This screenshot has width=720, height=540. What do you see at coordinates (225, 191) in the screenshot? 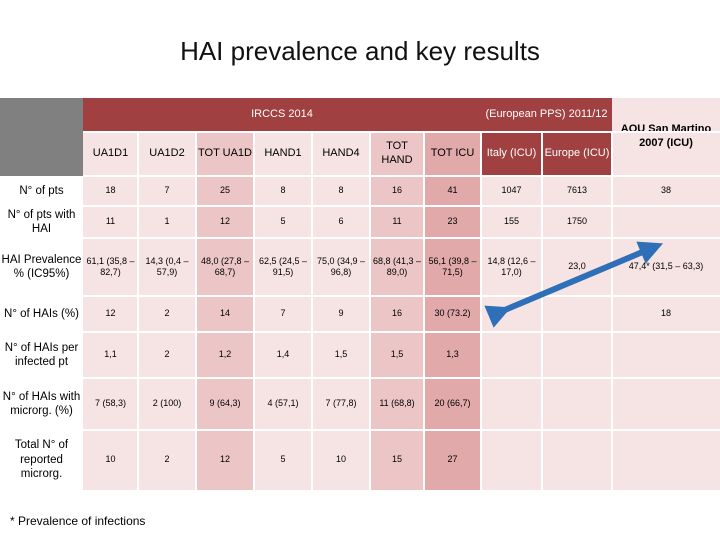
I see `table-cell: 25` at bounding box center [225, 191].